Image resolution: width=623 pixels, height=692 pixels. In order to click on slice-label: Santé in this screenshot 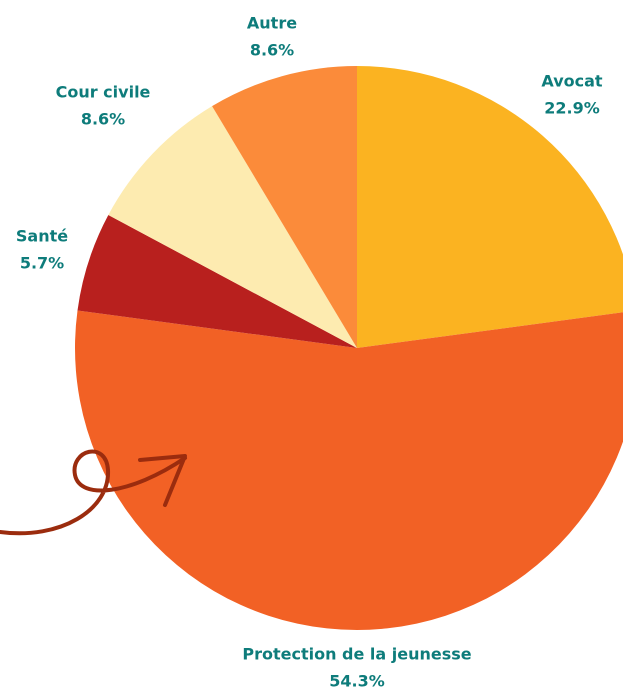, I will do `click(42, 236)`.